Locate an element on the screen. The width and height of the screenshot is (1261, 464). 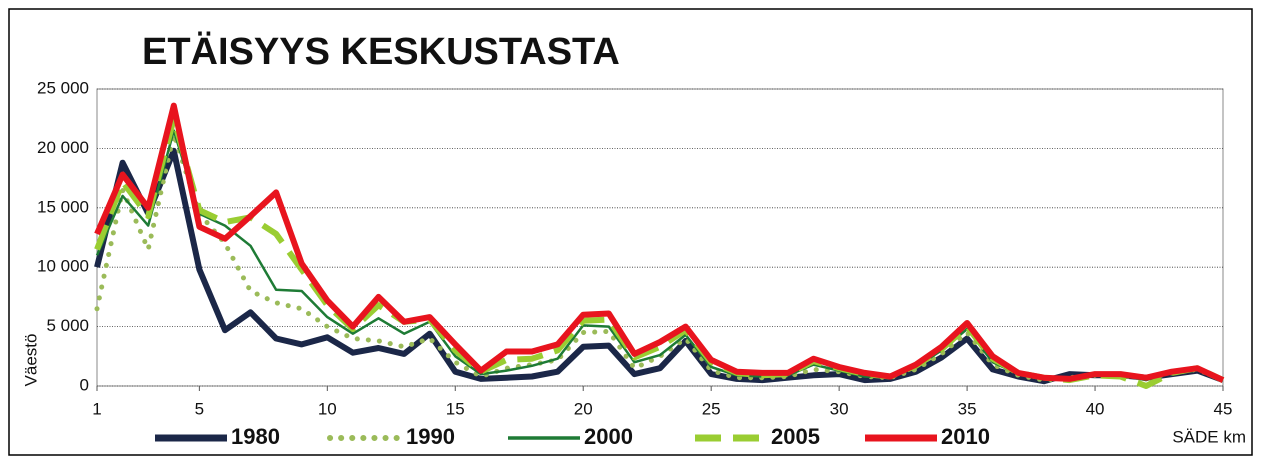
x-tick-label: 10 is located at coordinates (327, 408).